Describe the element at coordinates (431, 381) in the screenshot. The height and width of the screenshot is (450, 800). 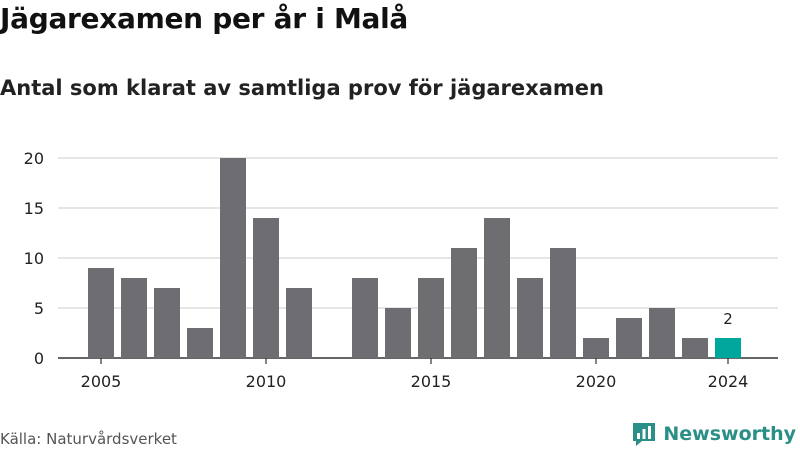
I see `x-tick-label: 2015` at that location.